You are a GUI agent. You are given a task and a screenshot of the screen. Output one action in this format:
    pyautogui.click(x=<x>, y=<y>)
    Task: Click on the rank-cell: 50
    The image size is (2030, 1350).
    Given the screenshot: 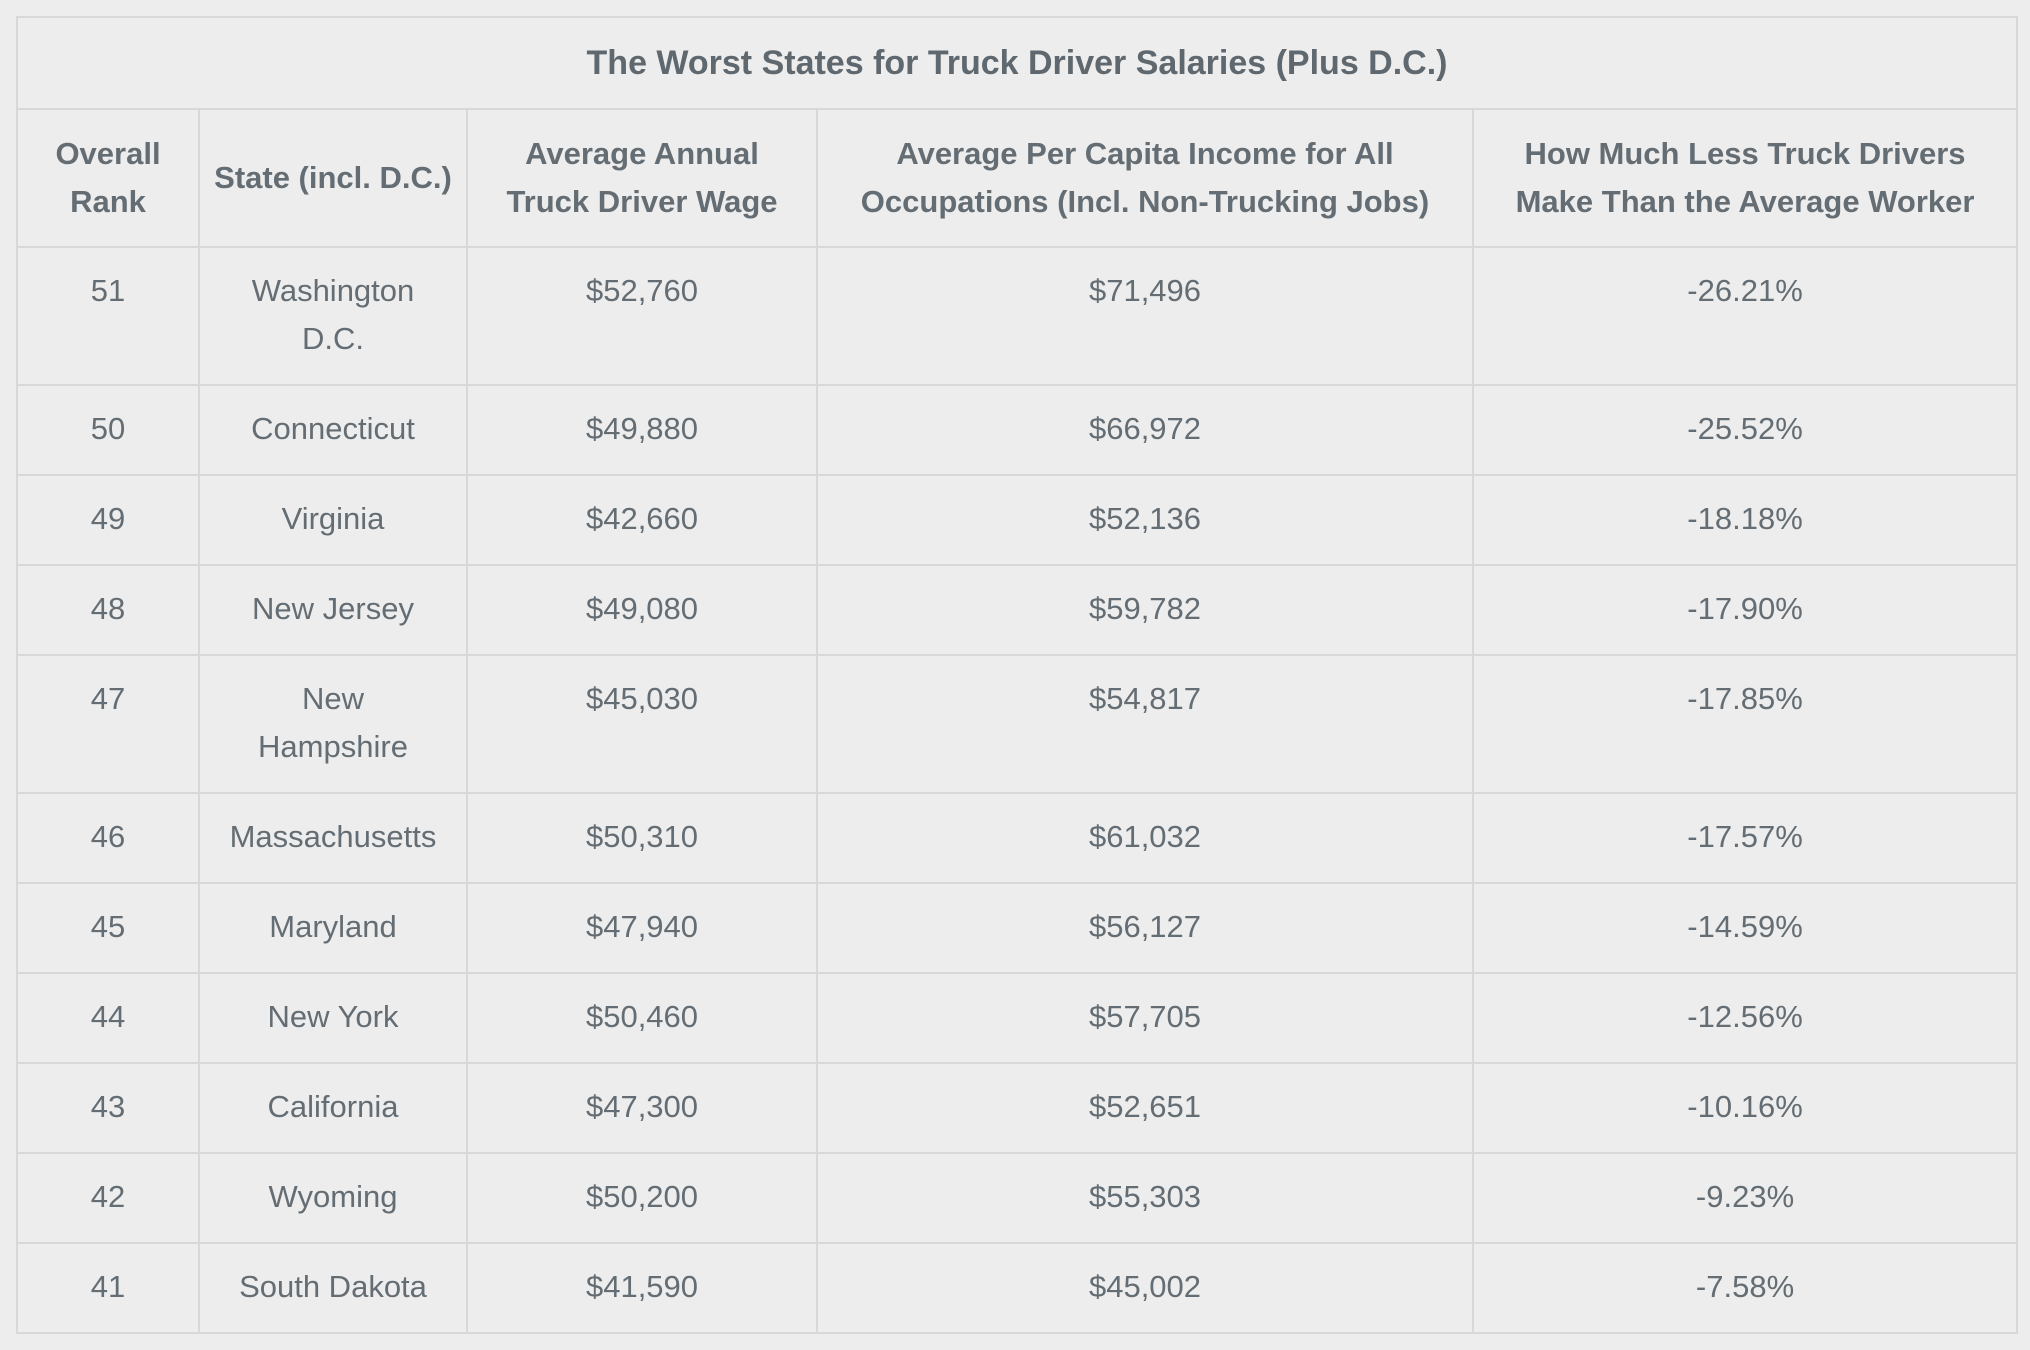 What is the action you would take?
    pyautogui.click(x=108, y=430)
    